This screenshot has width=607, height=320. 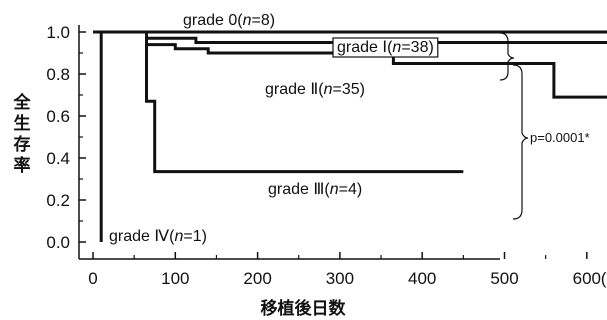 I want to click on x-tick-label: 0, so click(x=92, y=278).